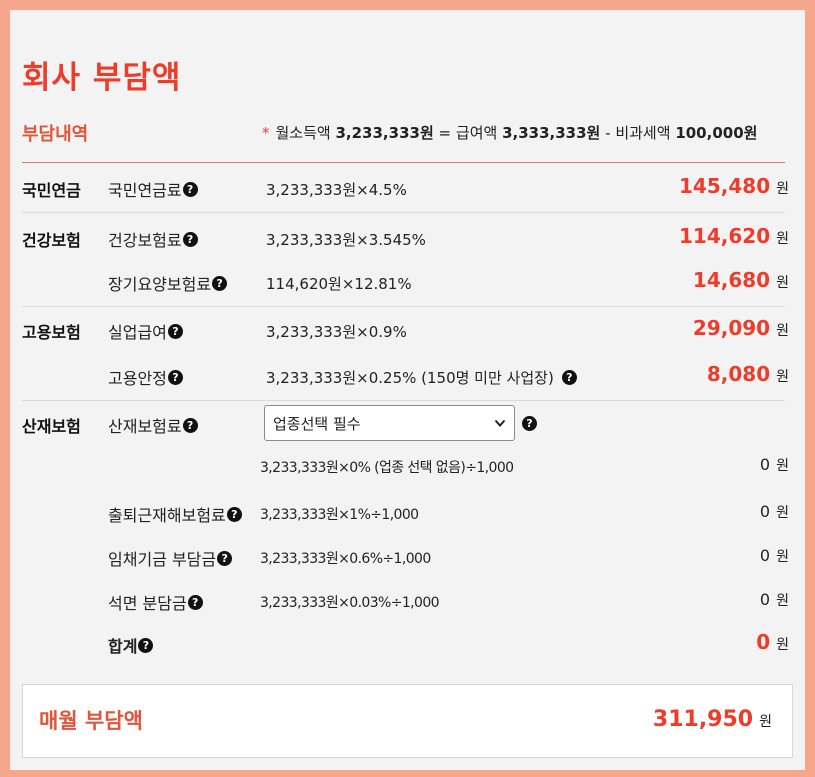 Image resolution: width=815 pixels, height=777 pixels. Describe the element at coordinates (339, 515) in the screenshot. I see `commute-calc: 3,233,333원×1%÷1,000` at that location.